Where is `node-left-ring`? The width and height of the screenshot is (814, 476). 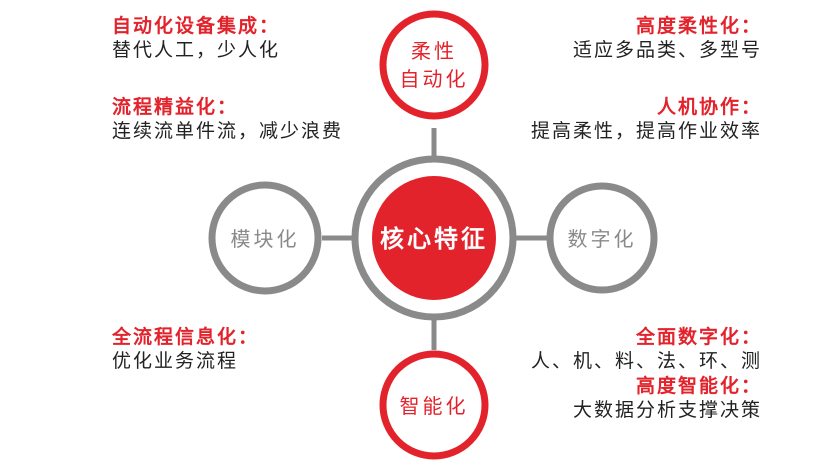
node-left-ring is located at coordinates (265, 238).